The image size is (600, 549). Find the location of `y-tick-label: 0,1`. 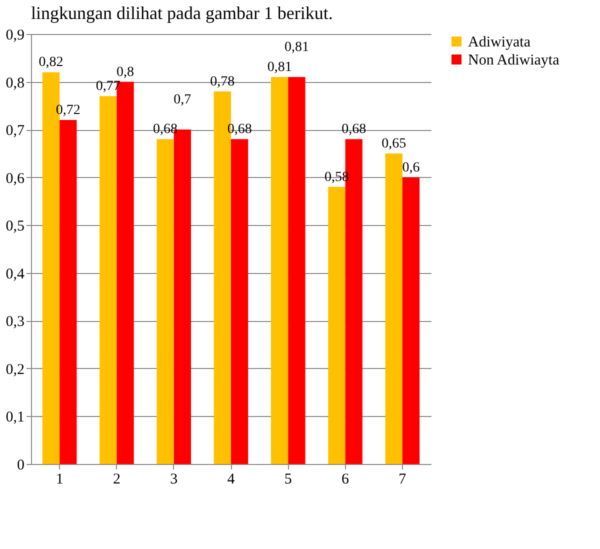

y-tick-label: 0,1 is located at coordinates (15, 418).